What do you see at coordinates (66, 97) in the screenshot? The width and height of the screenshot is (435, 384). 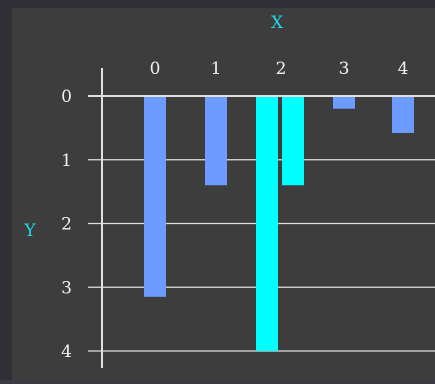 I see `y-tick-label: 0` at bounding box center [66, 97].